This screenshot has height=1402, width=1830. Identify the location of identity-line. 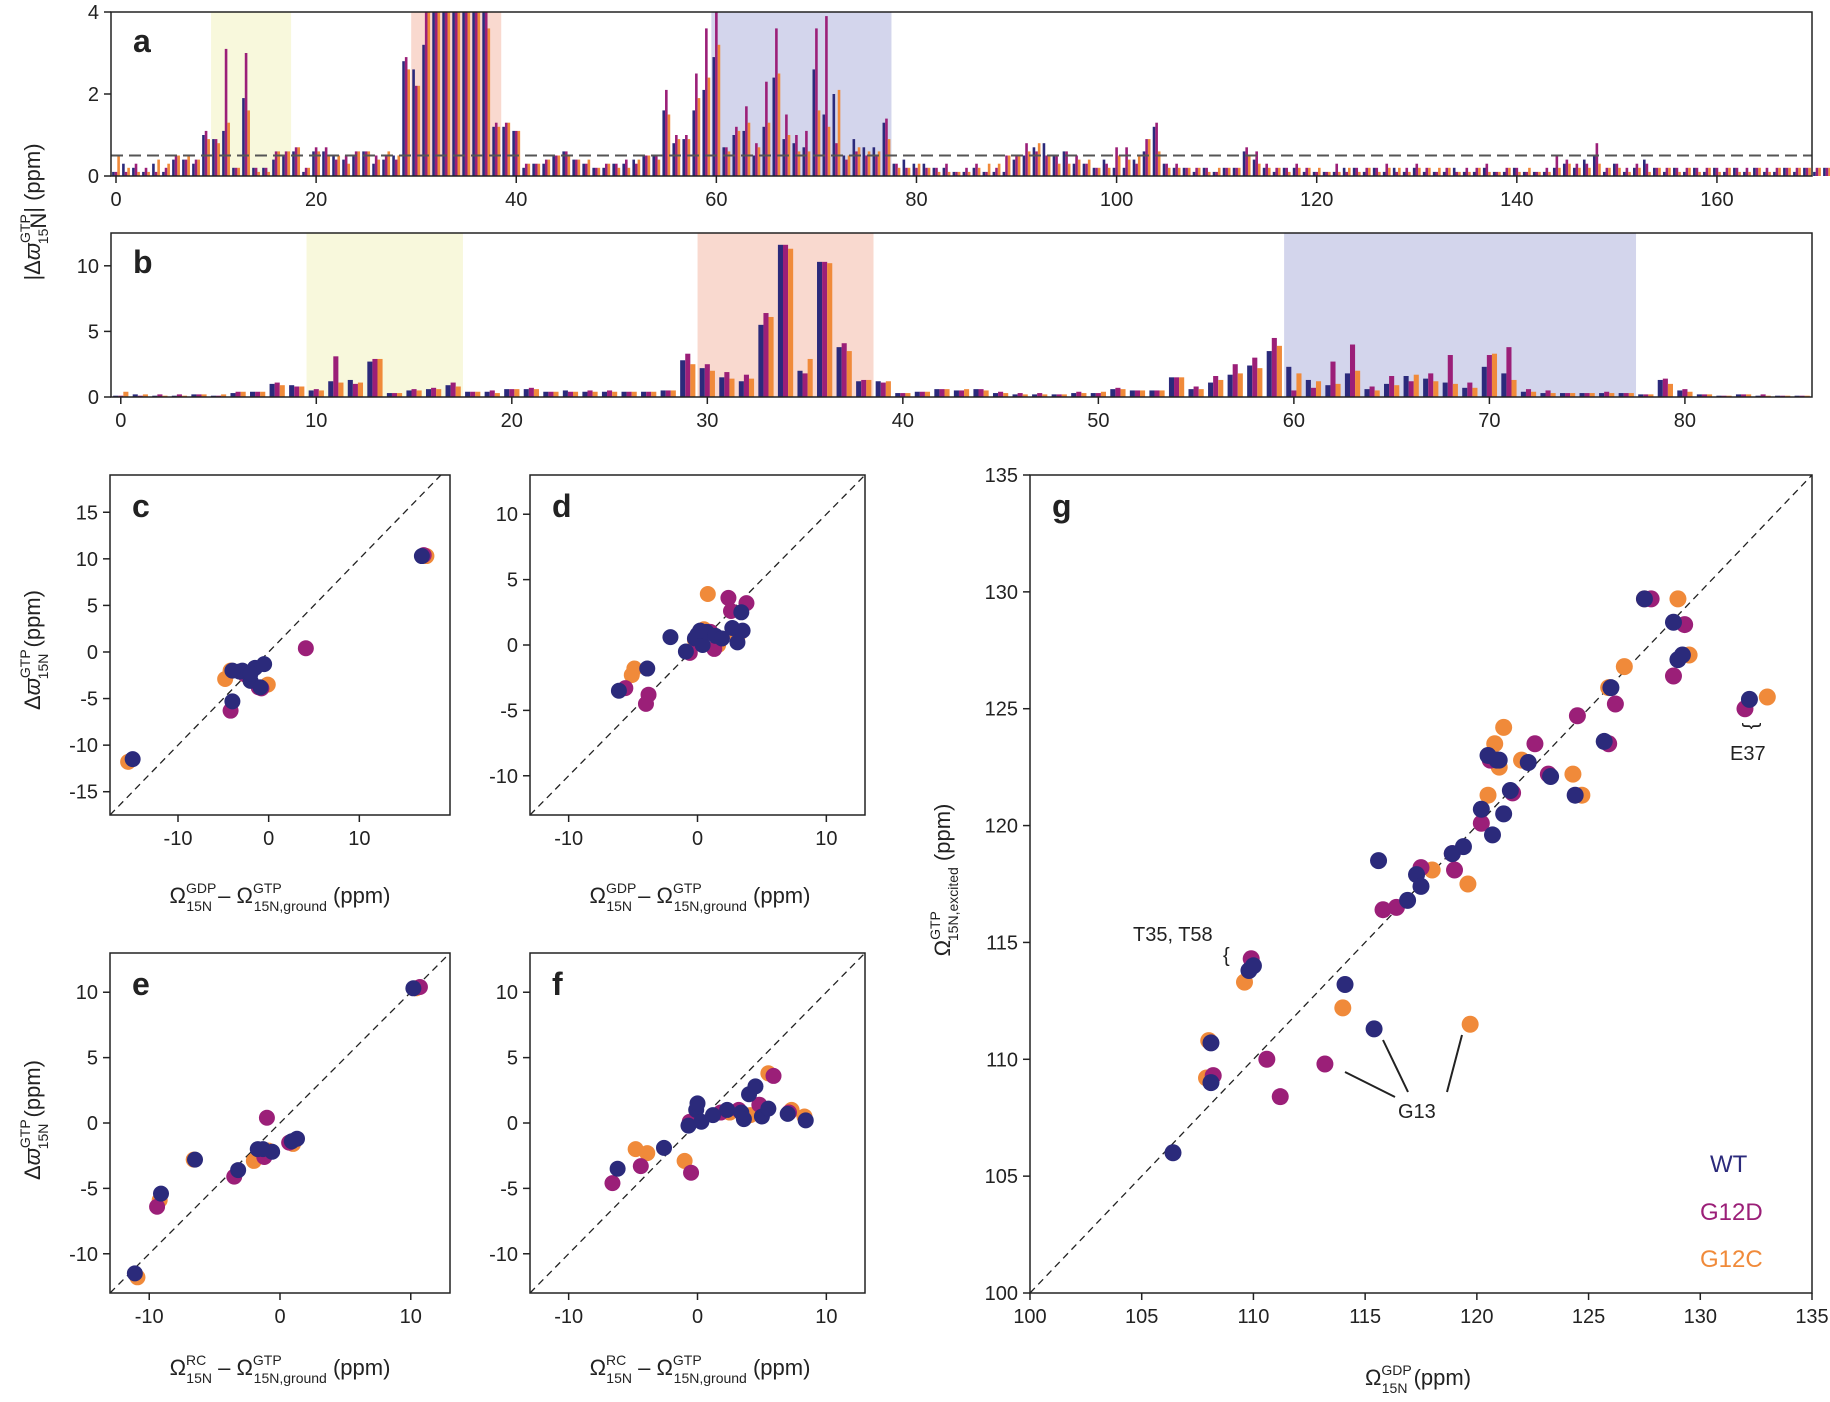
(280, 1123).